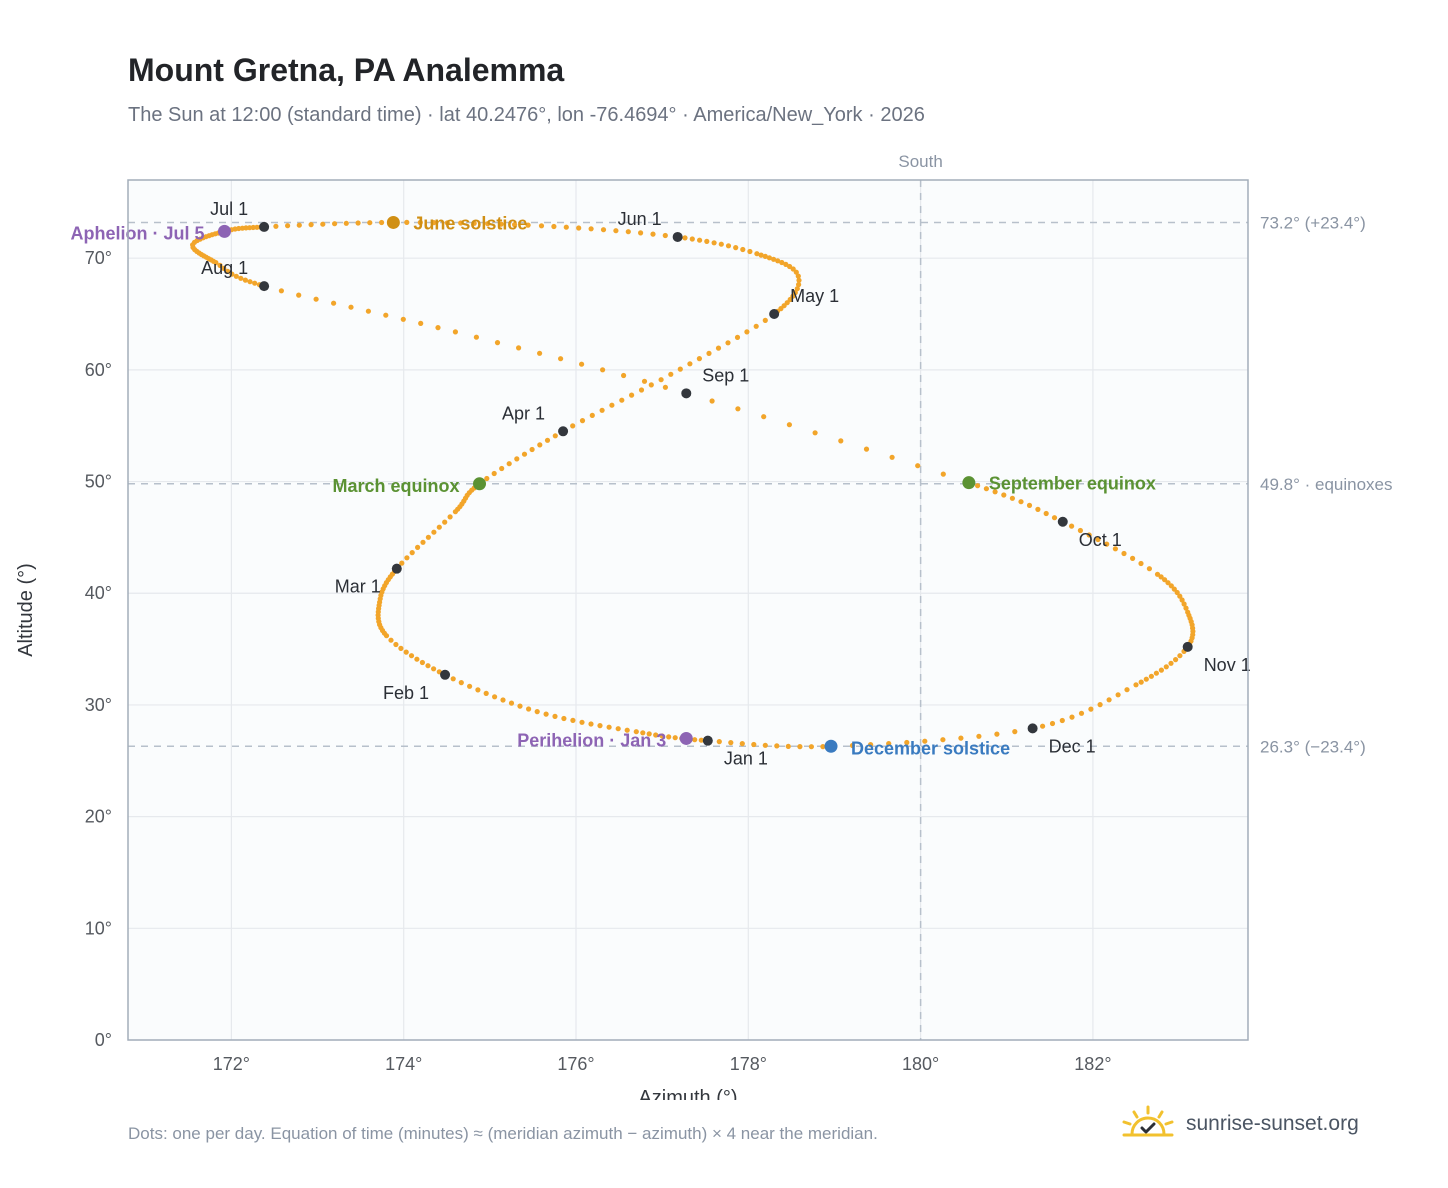  I want to click on x-axis-ticks: 172° 174° 176° 178° 180° 182°, so click(662, 1064).